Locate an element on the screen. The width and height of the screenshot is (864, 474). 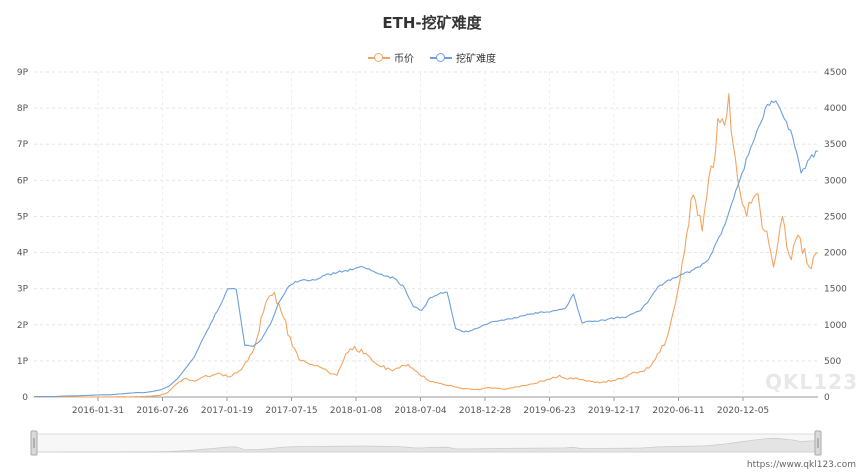
x-tick-label: 2019-06-23 is located at coordinates (549, 411).